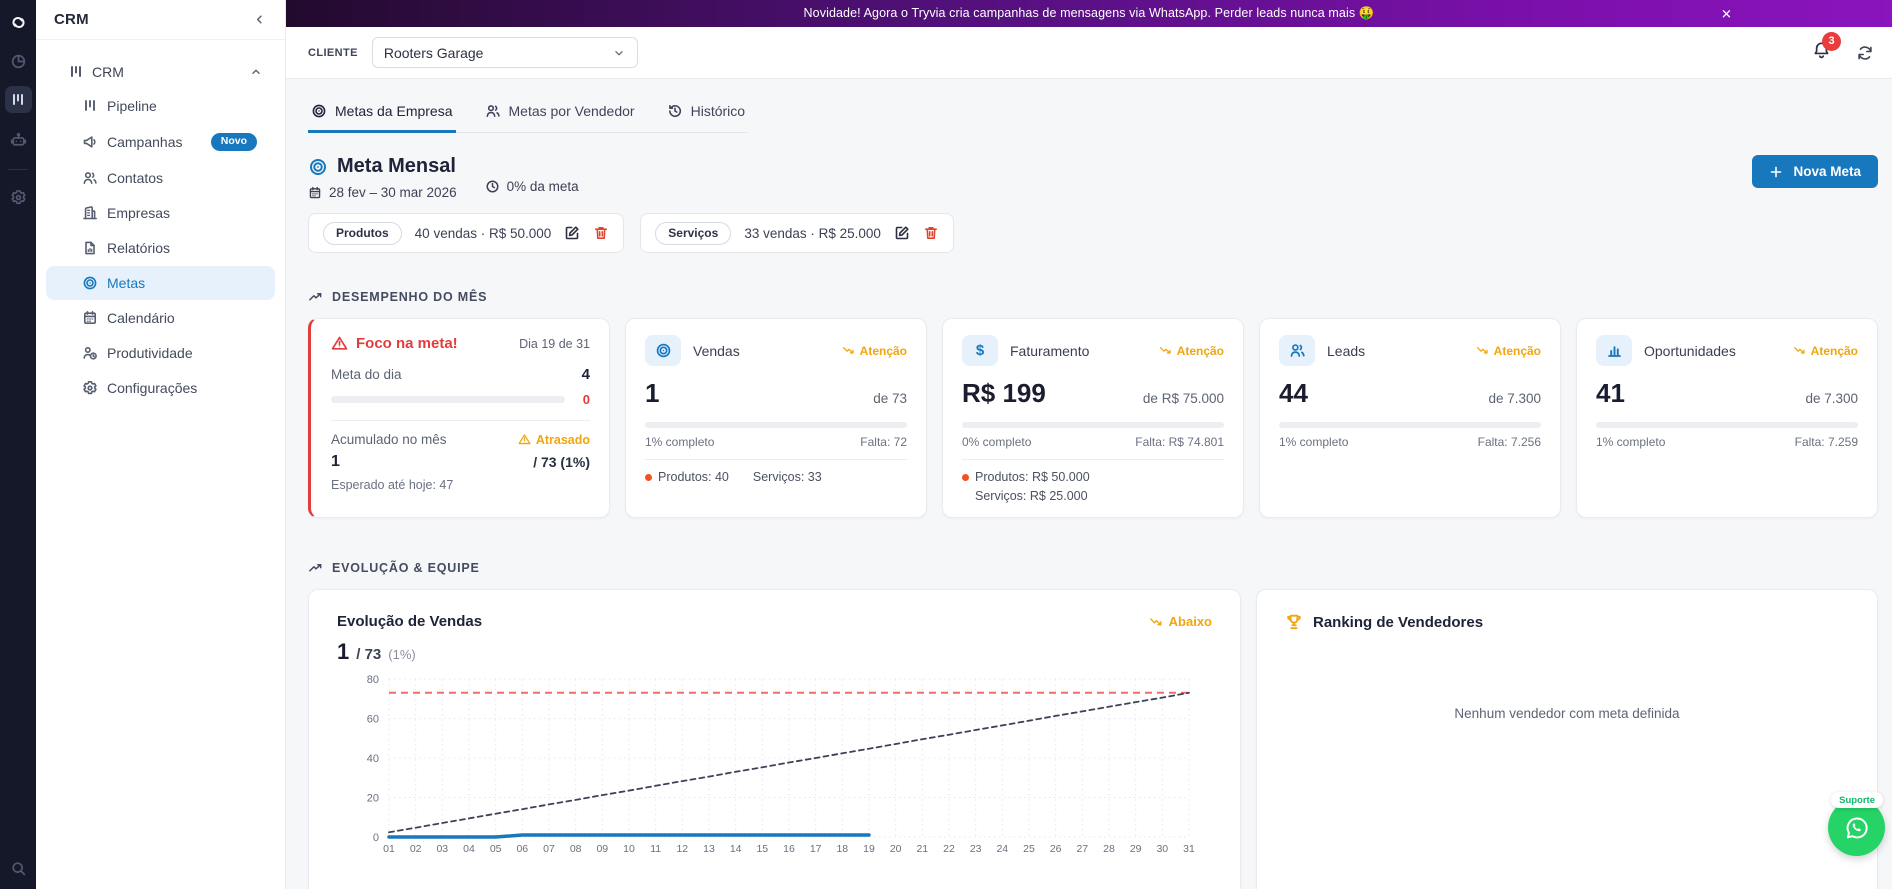 This screenshot has width=1892, height=889. Describe the element at coordinates (1093, 567) in the screenshot. I see `section-evolution: EVOLUÇÃO & EQUIPE` at that location.